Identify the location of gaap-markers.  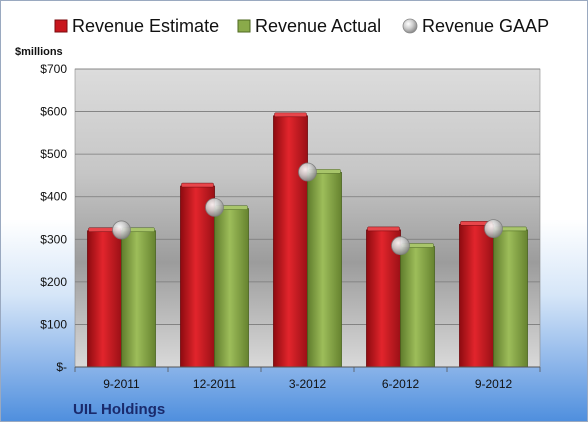
(307, 209).